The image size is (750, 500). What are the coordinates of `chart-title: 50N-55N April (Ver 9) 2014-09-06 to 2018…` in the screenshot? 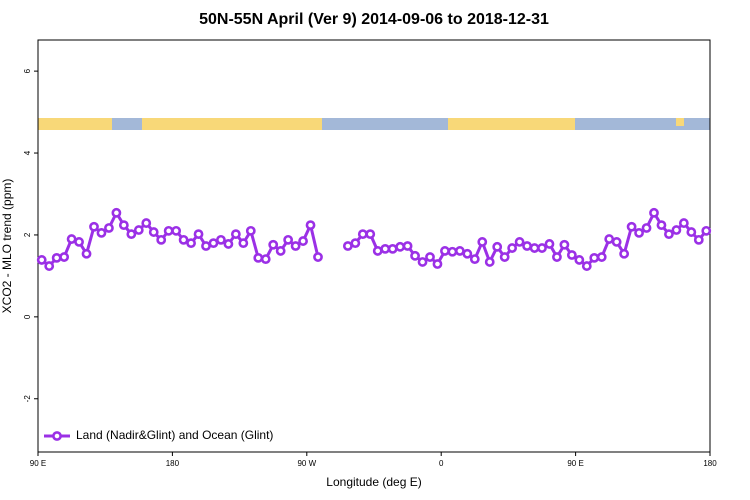 It's located at (374, 19).